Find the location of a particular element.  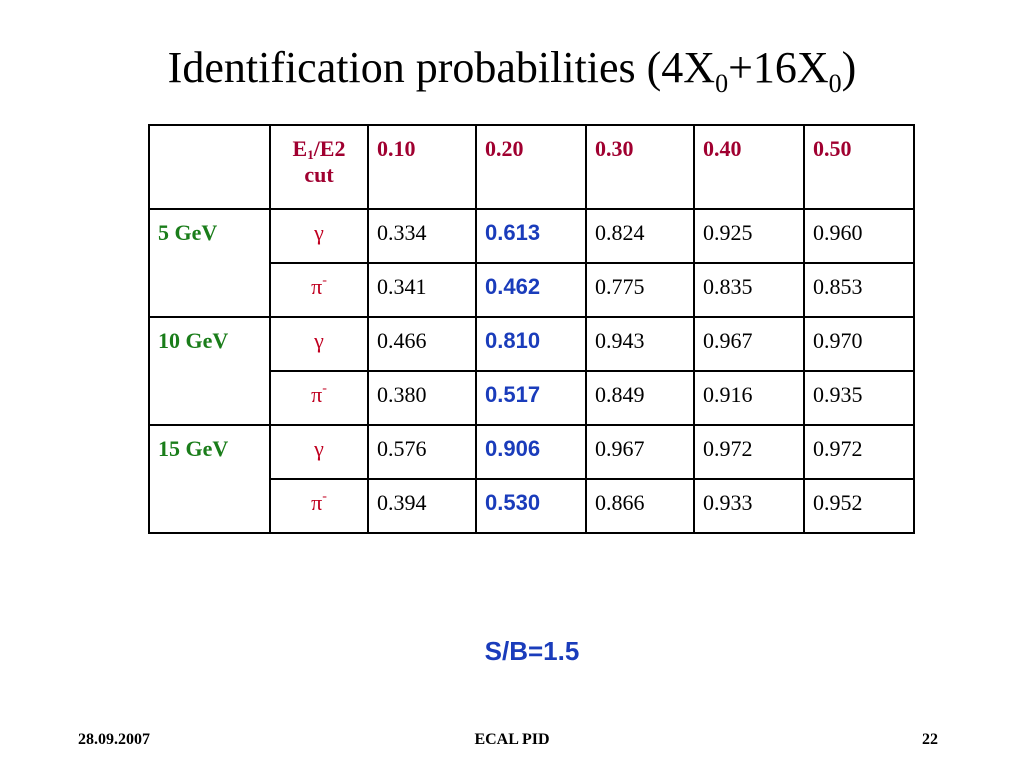

signal-background-note: S/B=1.5 is located at coordinates (532, 651).